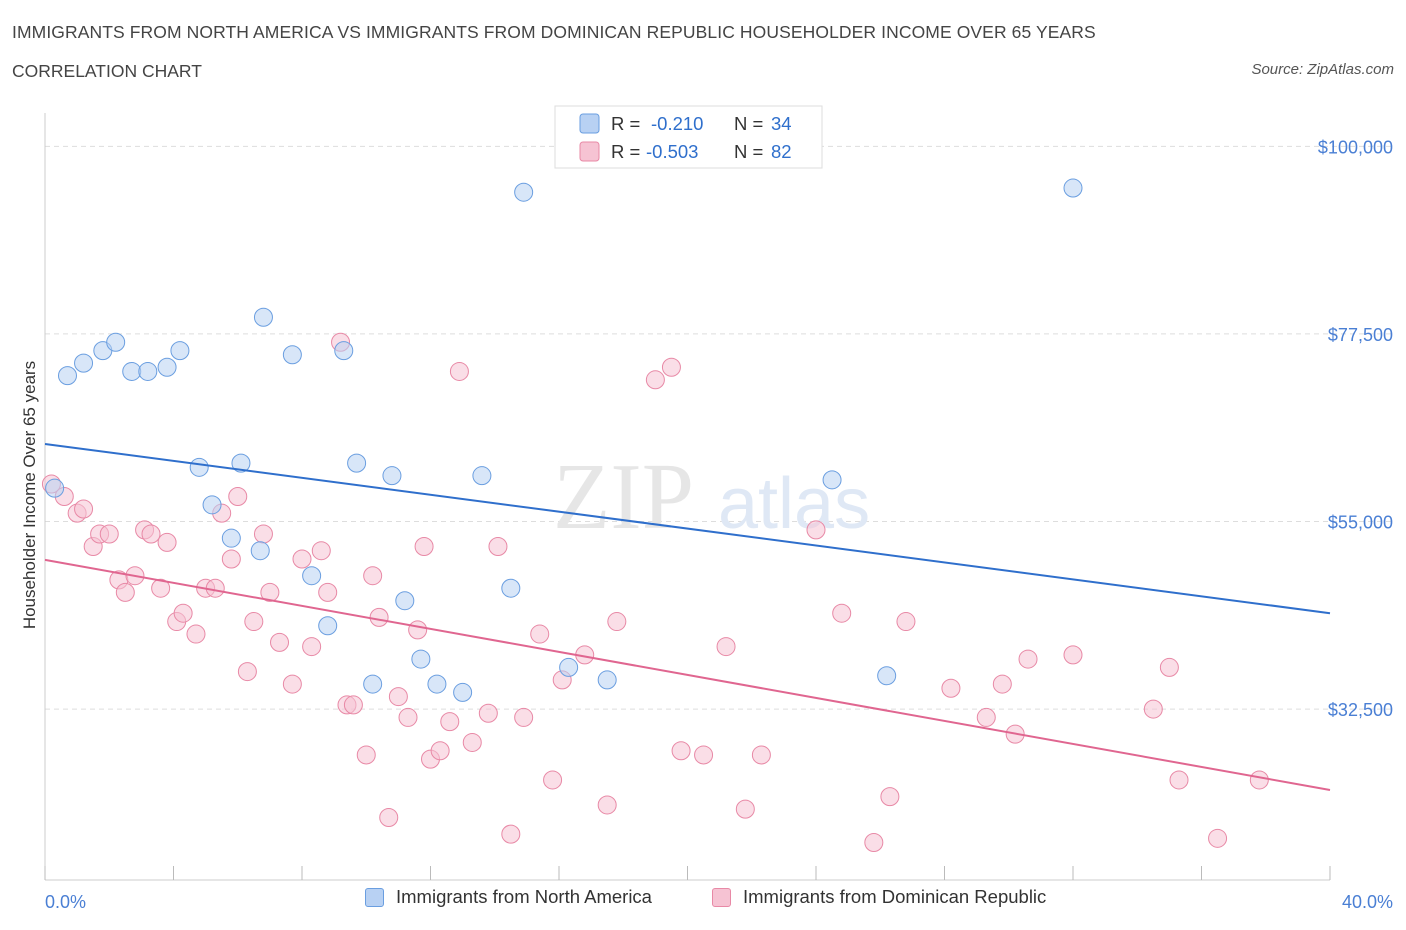 This screenshot has width=1406, height=930. What do you see at coordinates (625, 151) in the screenshot?
I see `legend-r-label-pink: R =` at bounding box center [625, 151].